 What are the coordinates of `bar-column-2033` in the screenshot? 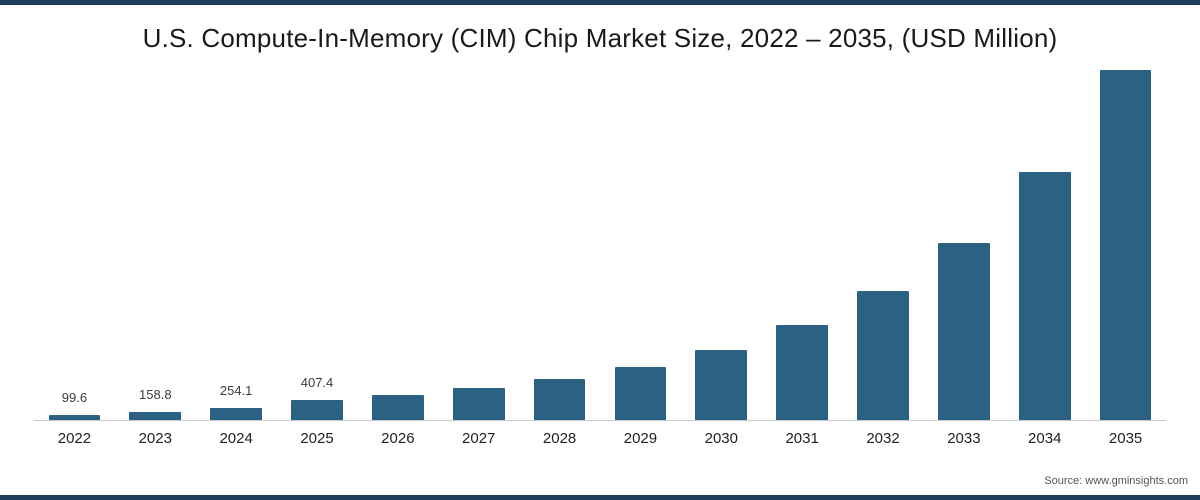 It's located at (963, 244).